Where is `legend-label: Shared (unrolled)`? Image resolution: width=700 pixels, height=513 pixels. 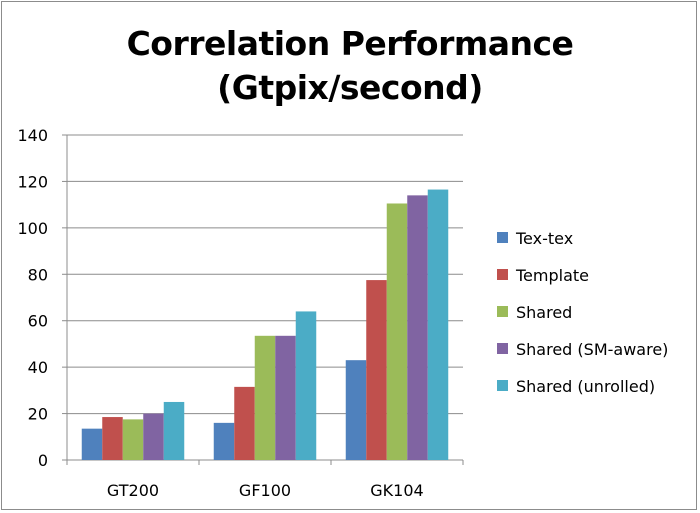 legend-label: Shared (unrolled) is located at coordinates (585, 386).